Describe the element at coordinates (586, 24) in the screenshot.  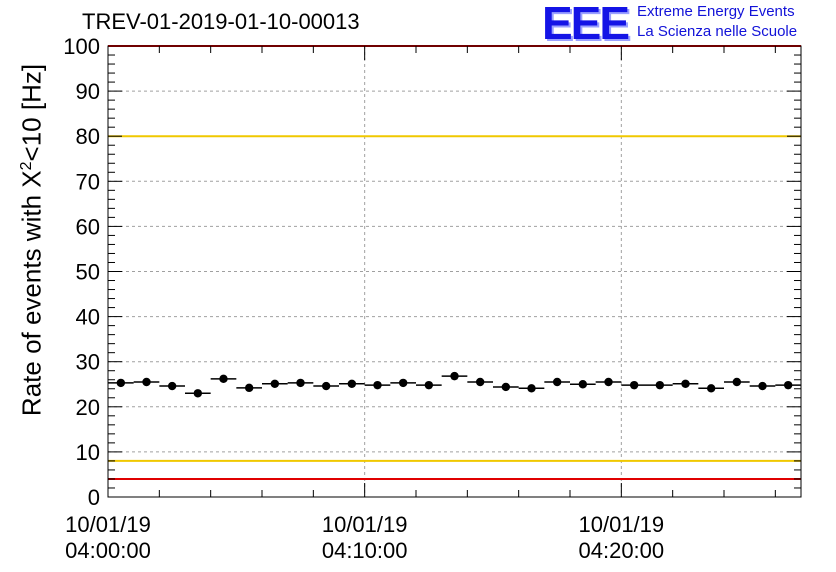
I see `eee-logo-mark: EEE` at that location.